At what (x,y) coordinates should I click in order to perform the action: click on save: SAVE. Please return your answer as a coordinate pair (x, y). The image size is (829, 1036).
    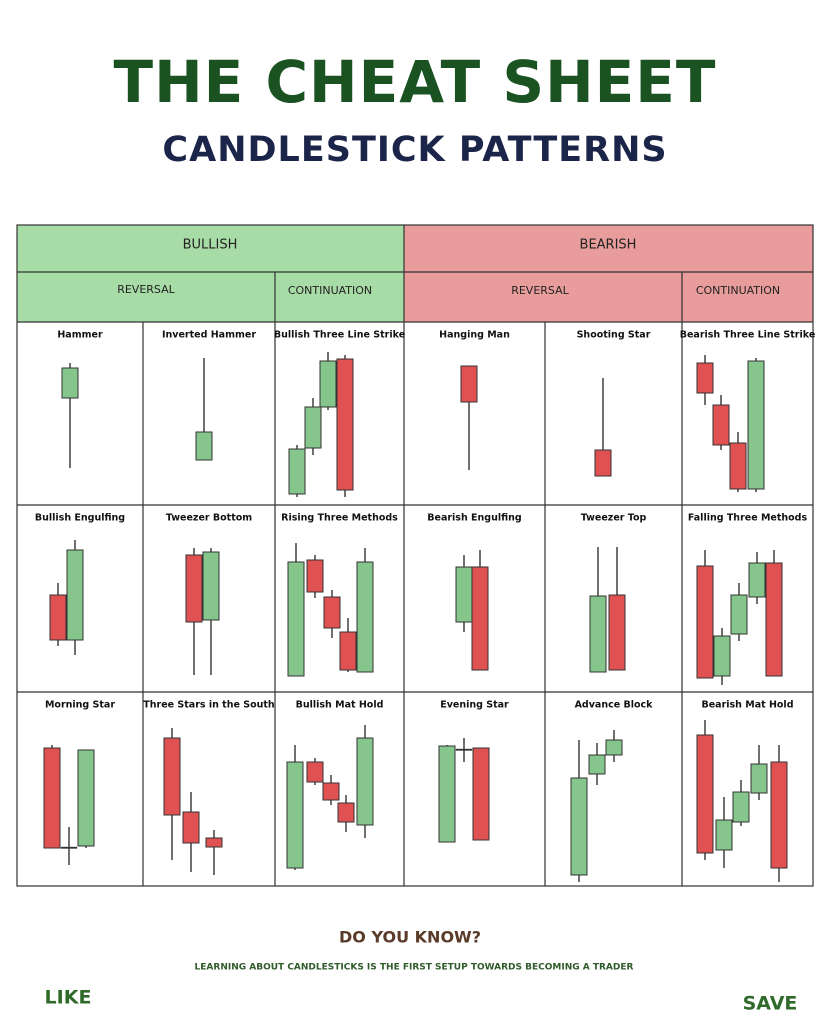
    Looking at the image, I should click on (770, 1004).